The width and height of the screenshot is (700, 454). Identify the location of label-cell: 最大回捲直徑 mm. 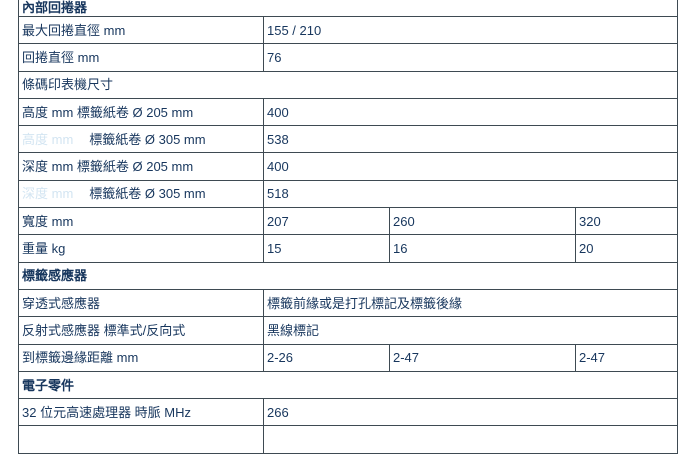
(141, 30).